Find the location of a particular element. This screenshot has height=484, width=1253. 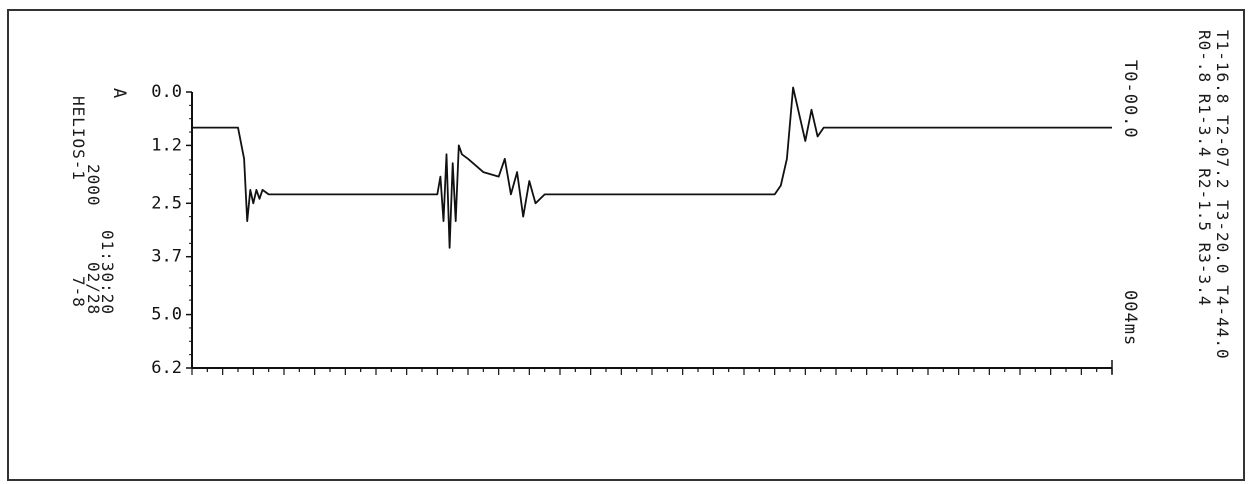

header-line-2: R0-.8 R1-3.4 R2-1.5 R3-3.4 is located at coordinates (1204, 168).